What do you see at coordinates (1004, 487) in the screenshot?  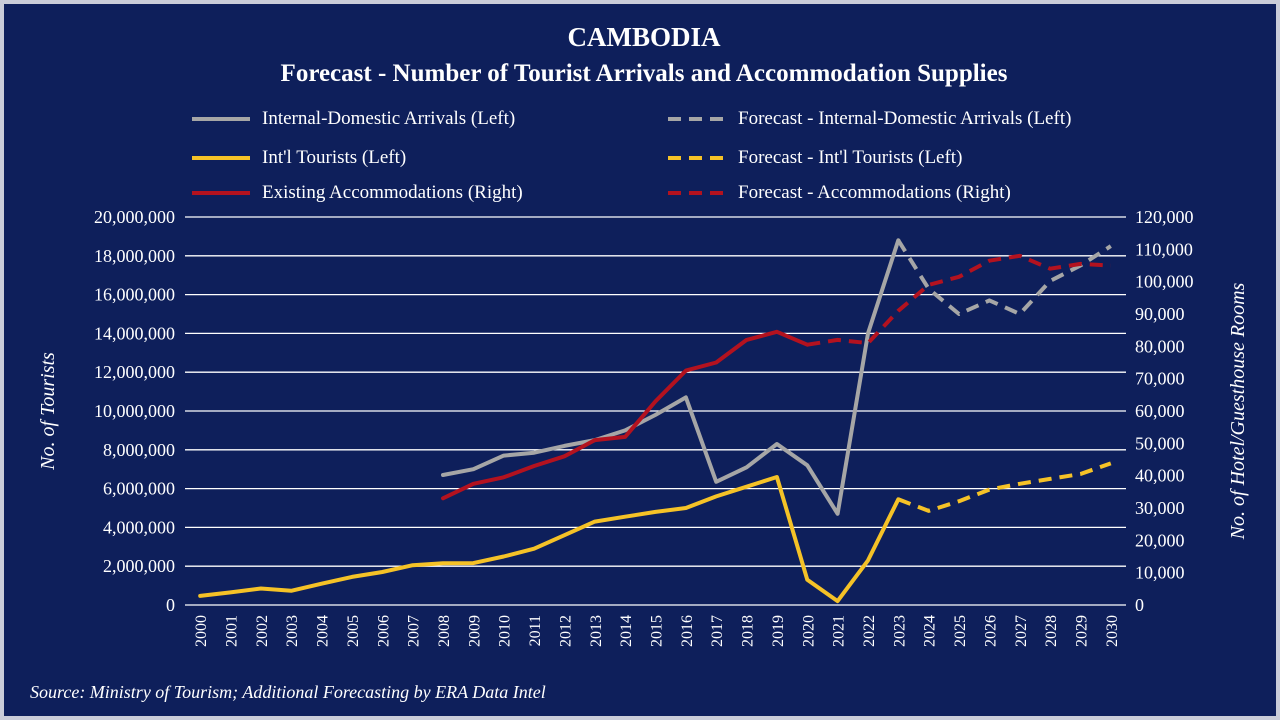 I see `series-line-intl-forecast` at bounding box center [1004, 487].